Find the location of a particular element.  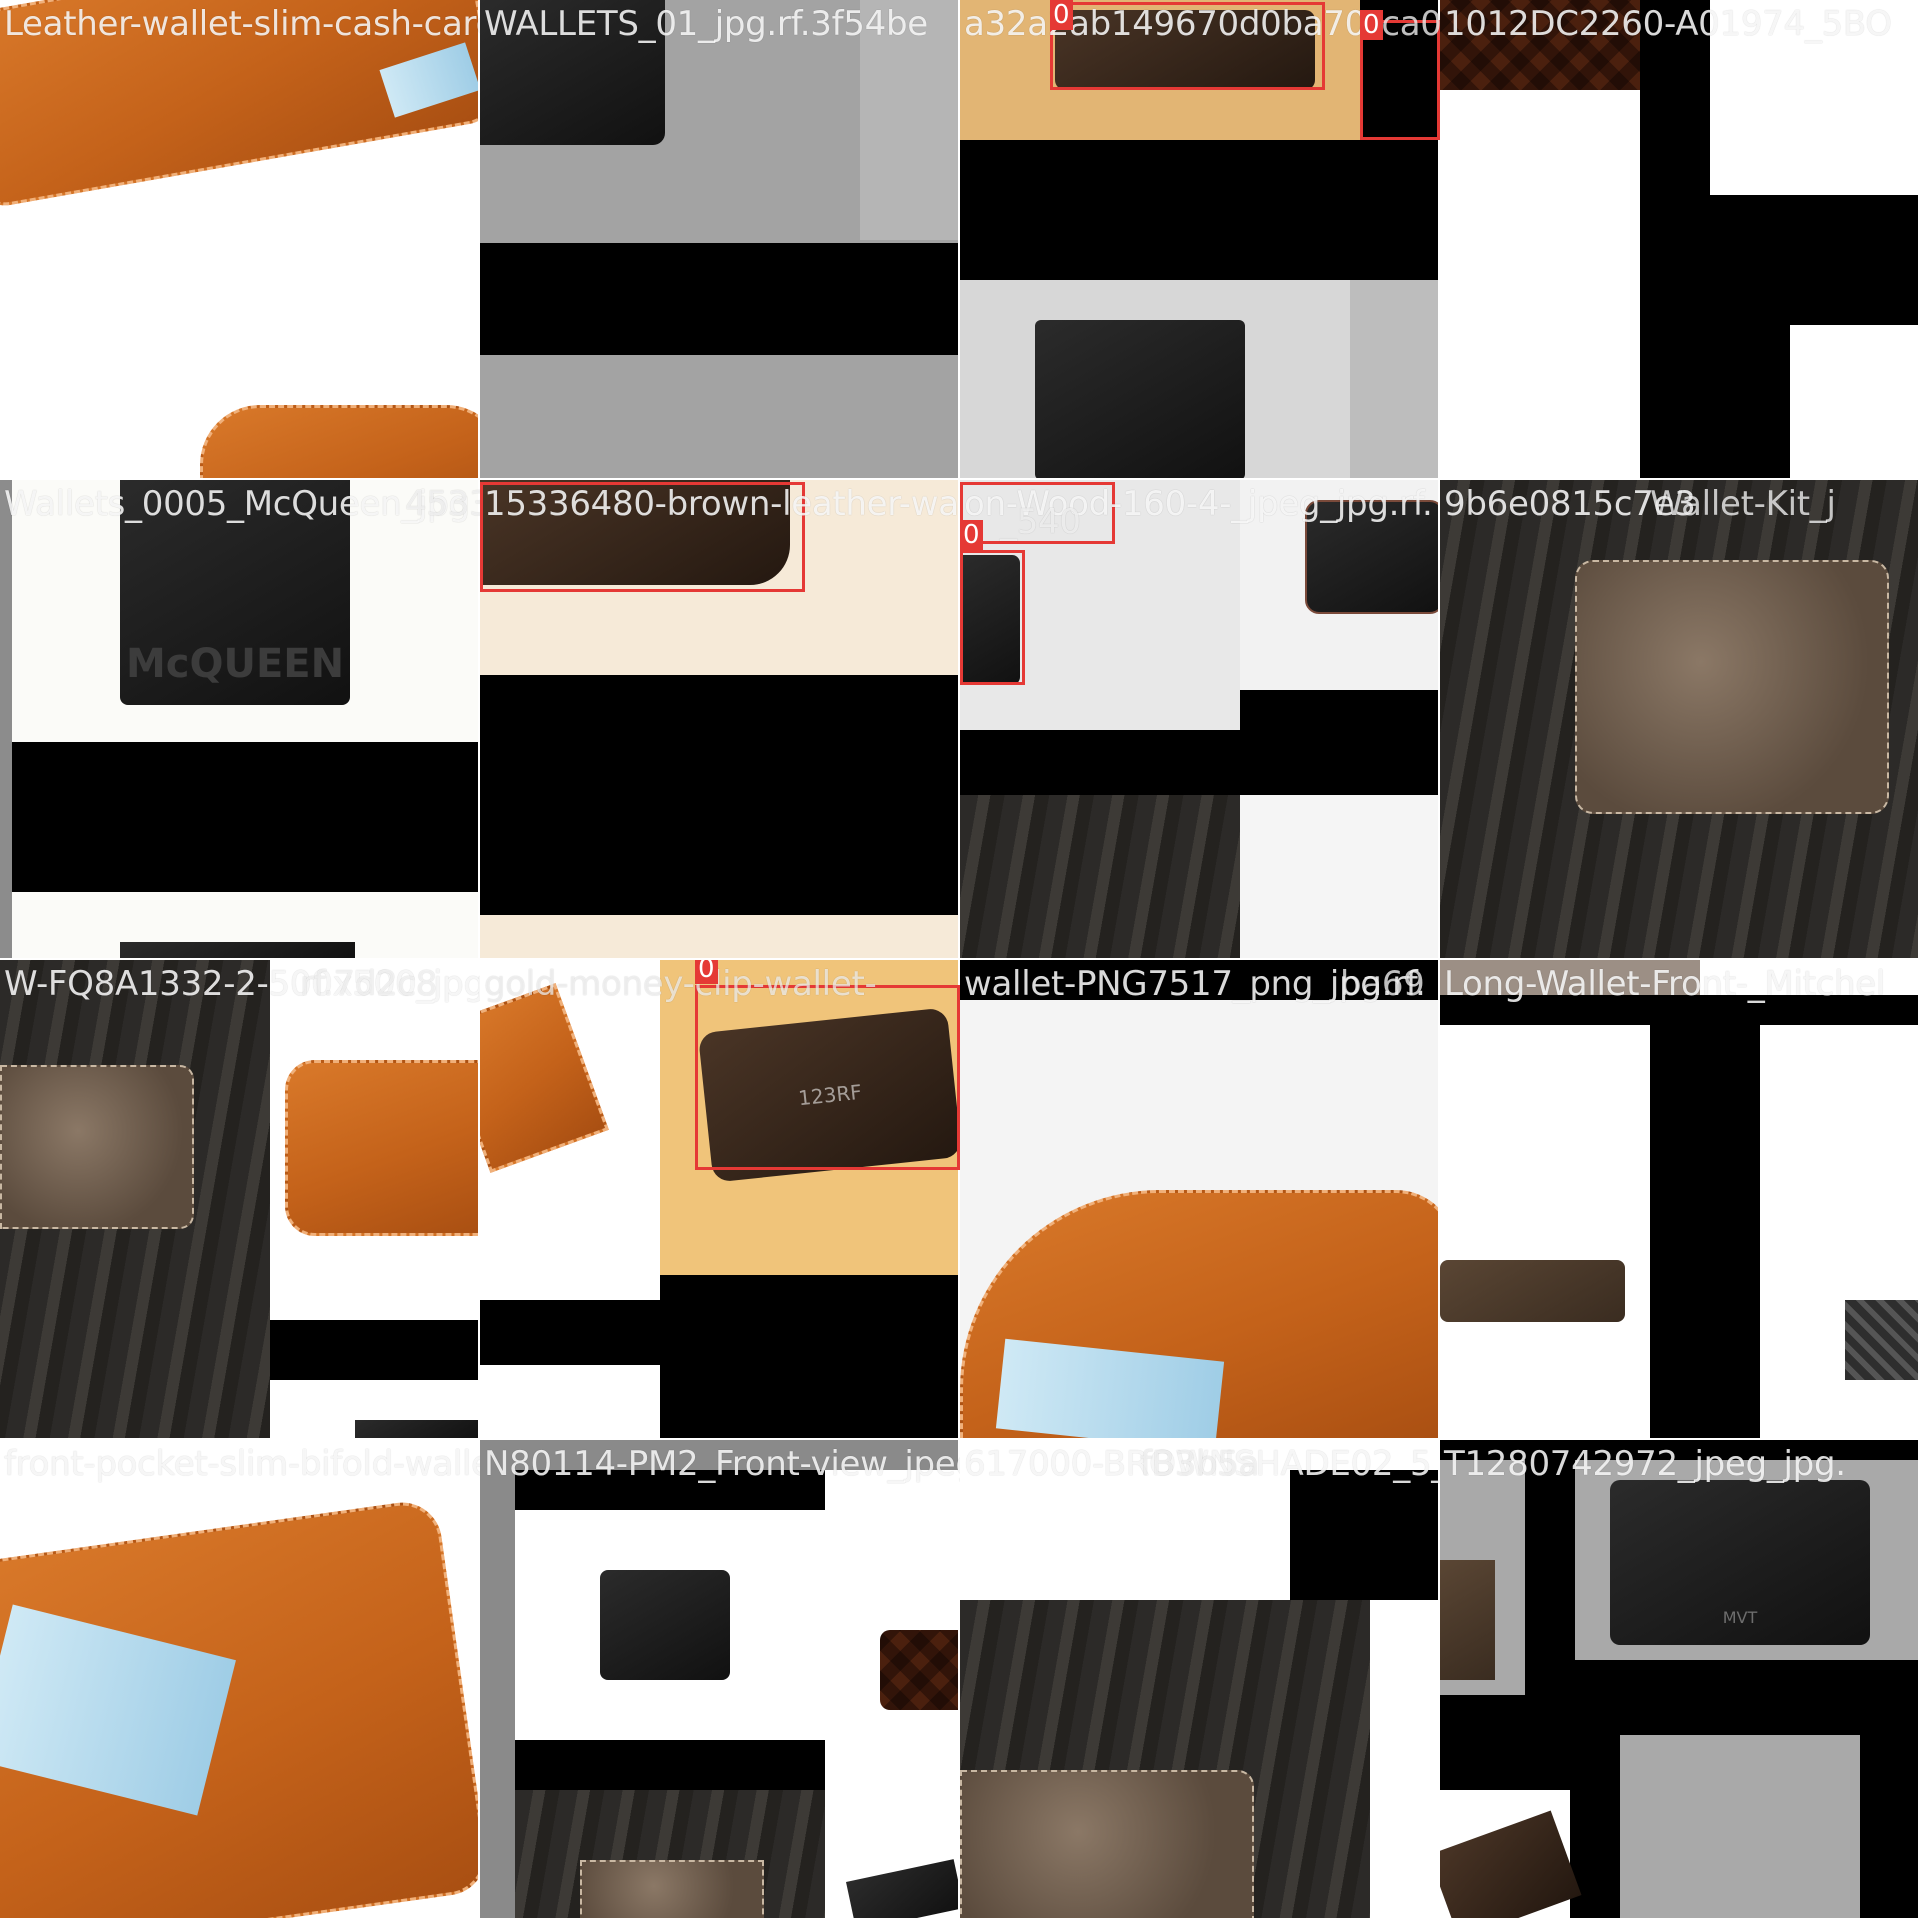

tile-3: 0 0 a32a2ab149670d0ba70 3ca0d1d39124e43 is located at coordinates (1200, 240).